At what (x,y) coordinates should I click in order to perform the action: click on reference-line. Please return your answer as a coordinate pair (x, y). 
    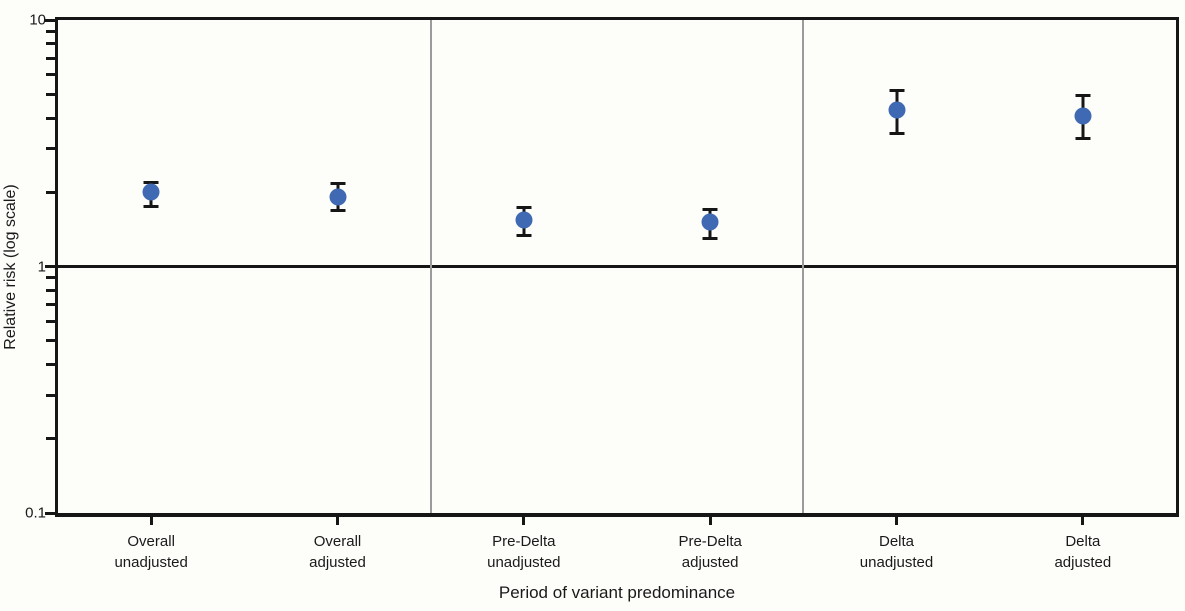
    Looking at the image, I should click on (617, 266).